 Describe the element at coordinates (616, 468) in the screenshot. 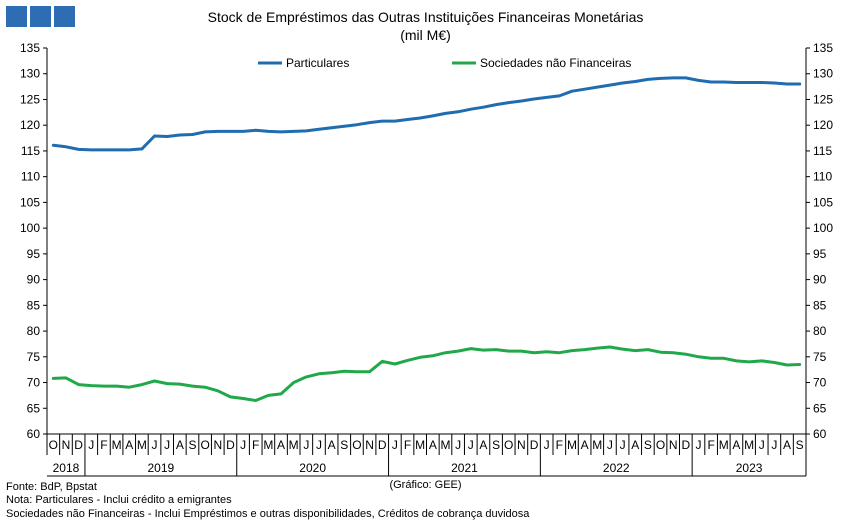

I see `x-year-label: 2022` at that location.